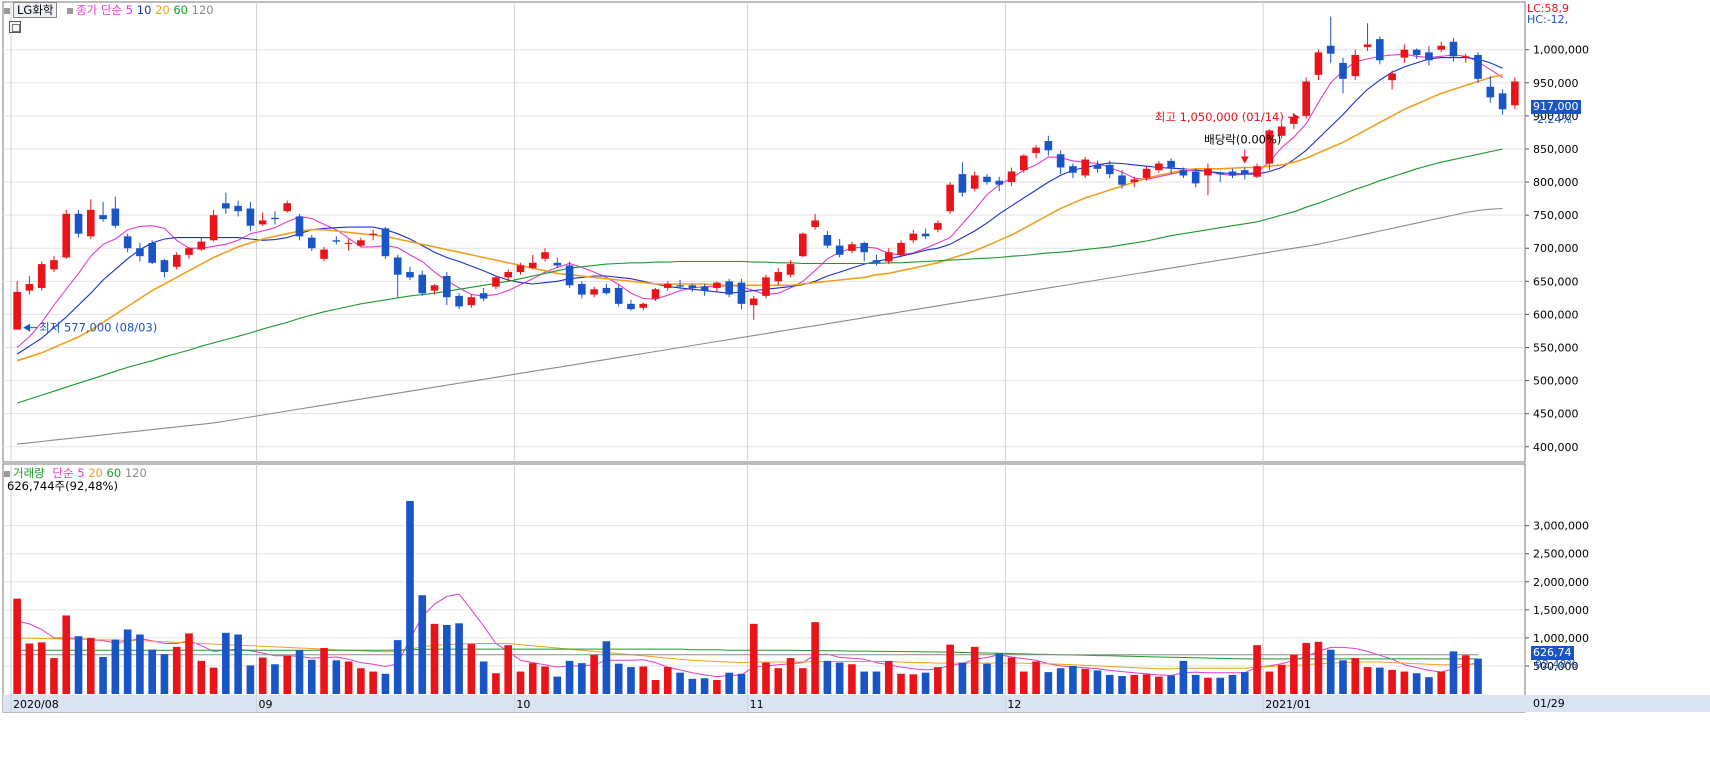 Image resolution: width=1710 pixels, height=783 pixels. Describe the element at coordinates (1556, 107) in the screenshot. I see `last-price-badge: 917,000` at that location.